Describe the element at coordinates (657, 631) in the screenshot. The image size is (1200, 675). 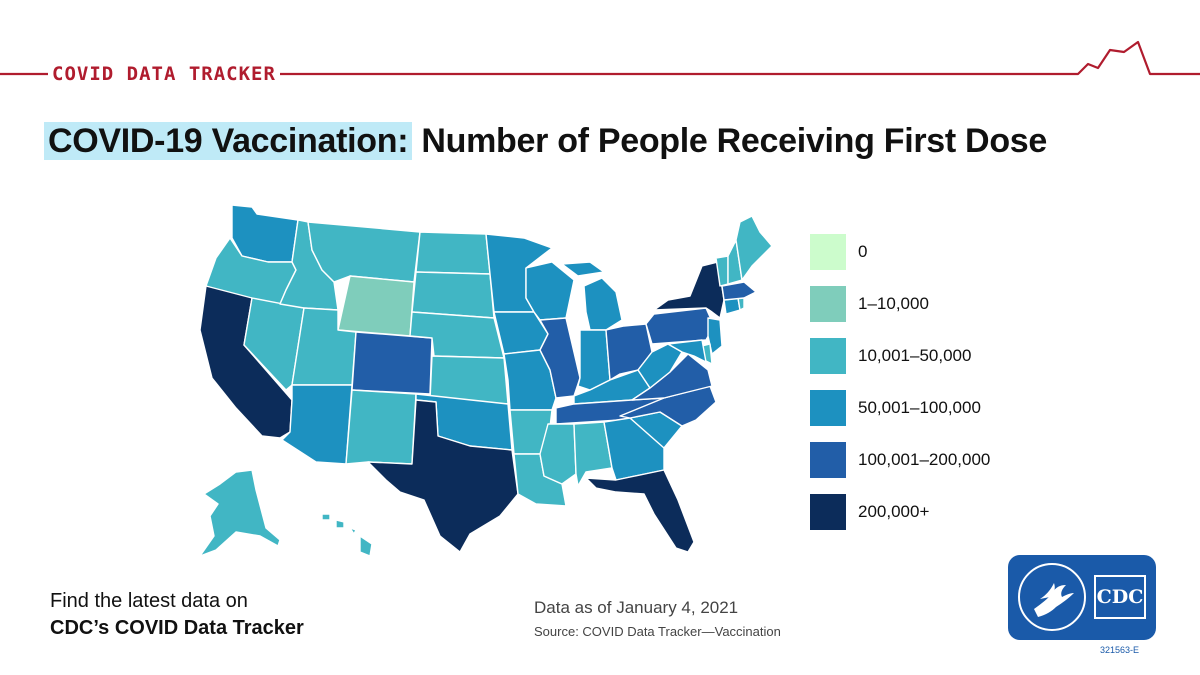
I see `data-source: Source: COVID Data Tracker—Vaccination` at that location.